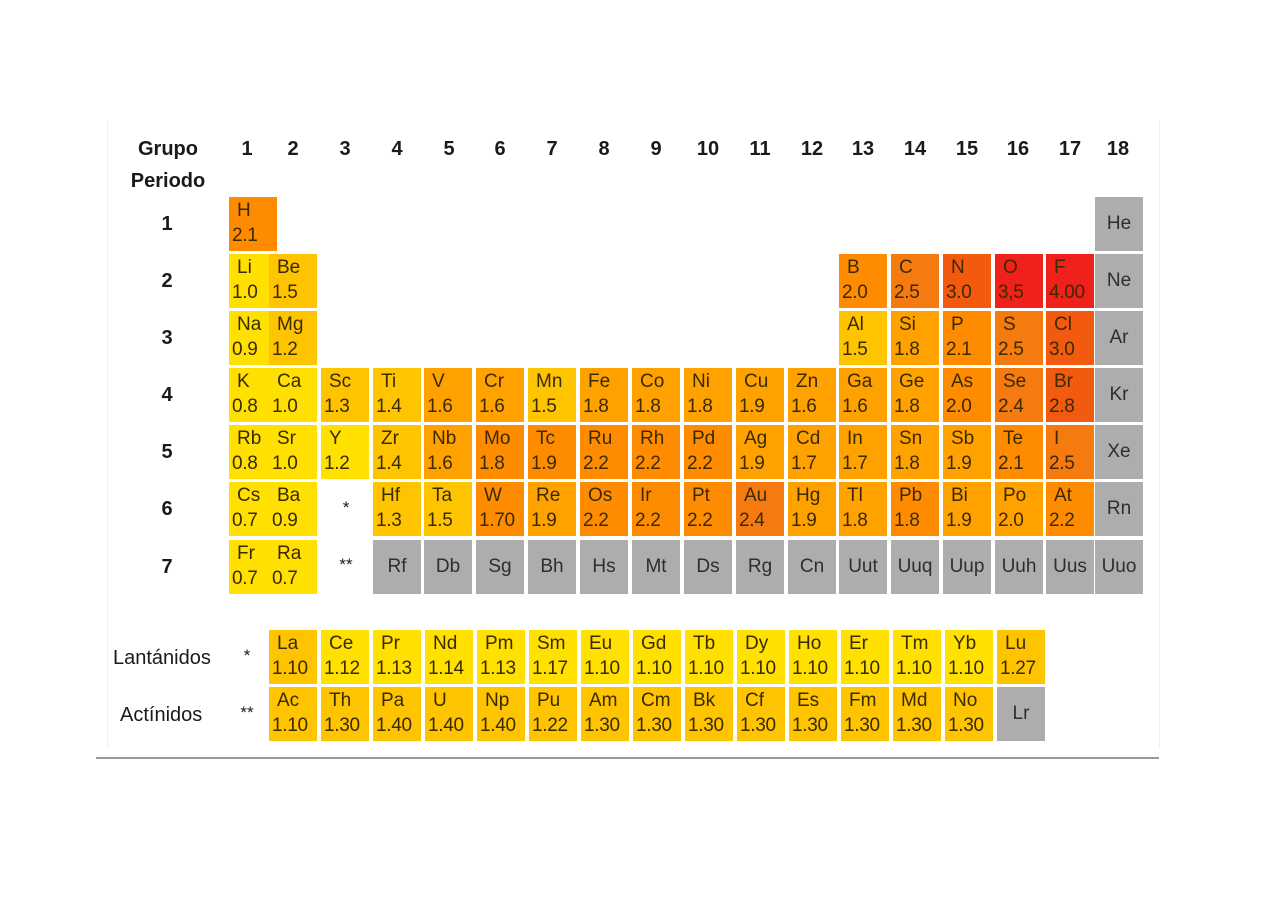 Image resolution: width=1280 pixels, height=905 pixels. What do you see at coordinates (285, 520) in the screenshot?
I see `electronegativity-value: 0.9` at bounding box center [285, 520].